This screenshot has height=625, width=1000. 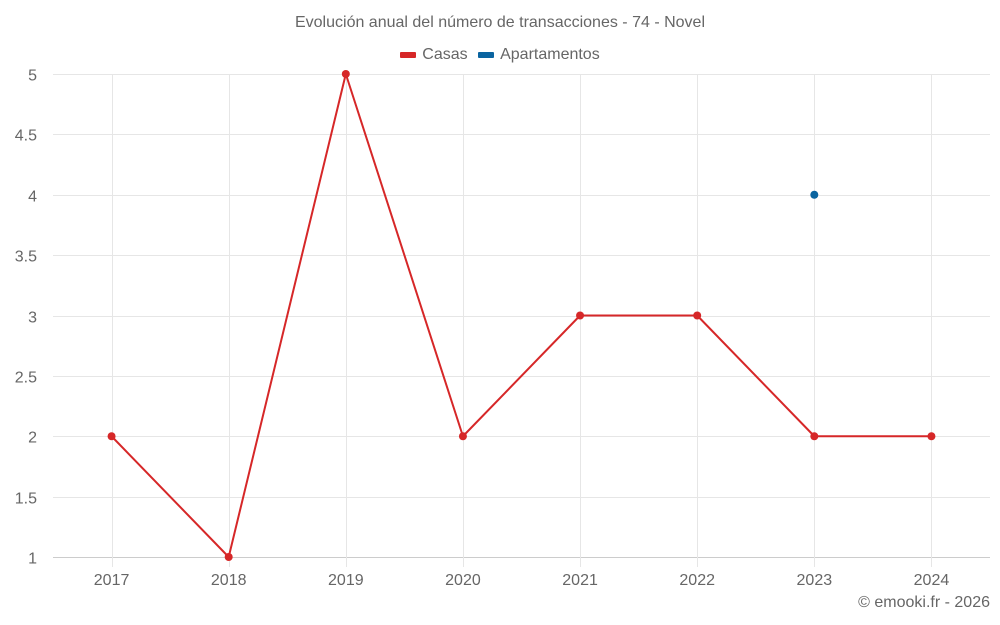 I want to click on y-axis: 1 1.5 2 2.5 3 3.5 4 4.5 5, so click(x=26, y=318).